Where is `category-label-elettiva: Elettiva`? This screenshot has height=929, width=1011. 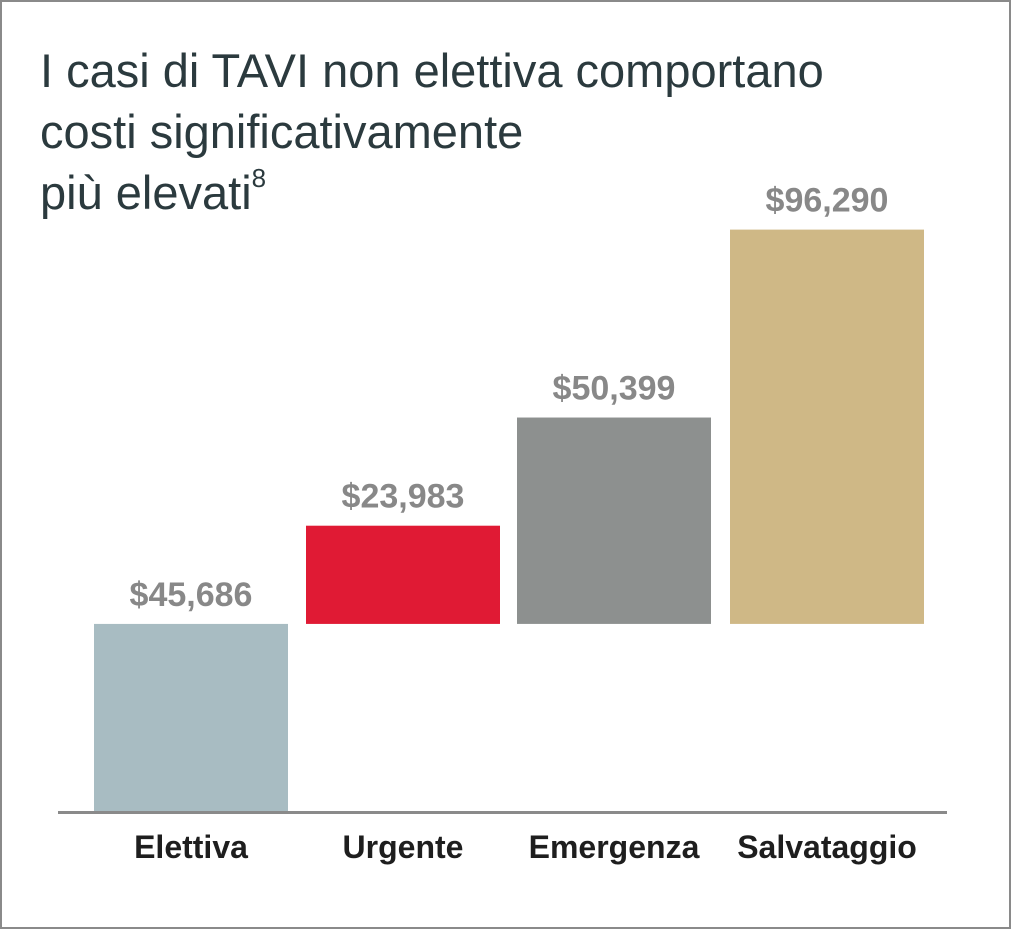 category-label-elettiva: Elettiva is located at coordinates (191, 847).